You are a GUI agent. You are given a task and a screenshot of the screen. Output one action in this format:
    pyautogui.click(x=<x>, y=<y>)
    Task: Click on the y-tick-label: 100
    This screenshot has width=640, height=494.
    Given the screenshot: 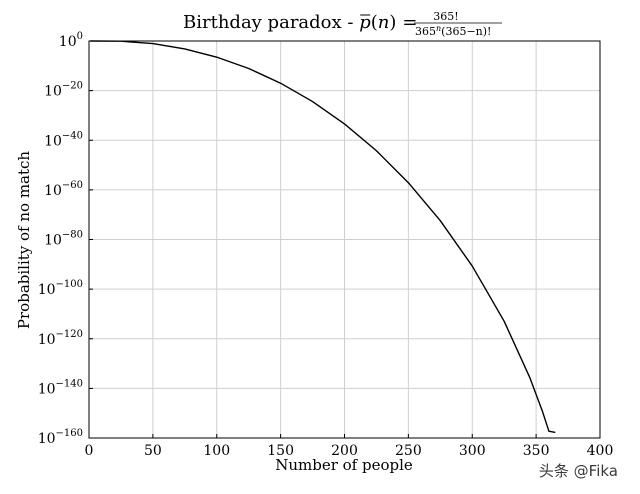 What is the action you would take?
    pyautogui.click(x=71, y=40)
    